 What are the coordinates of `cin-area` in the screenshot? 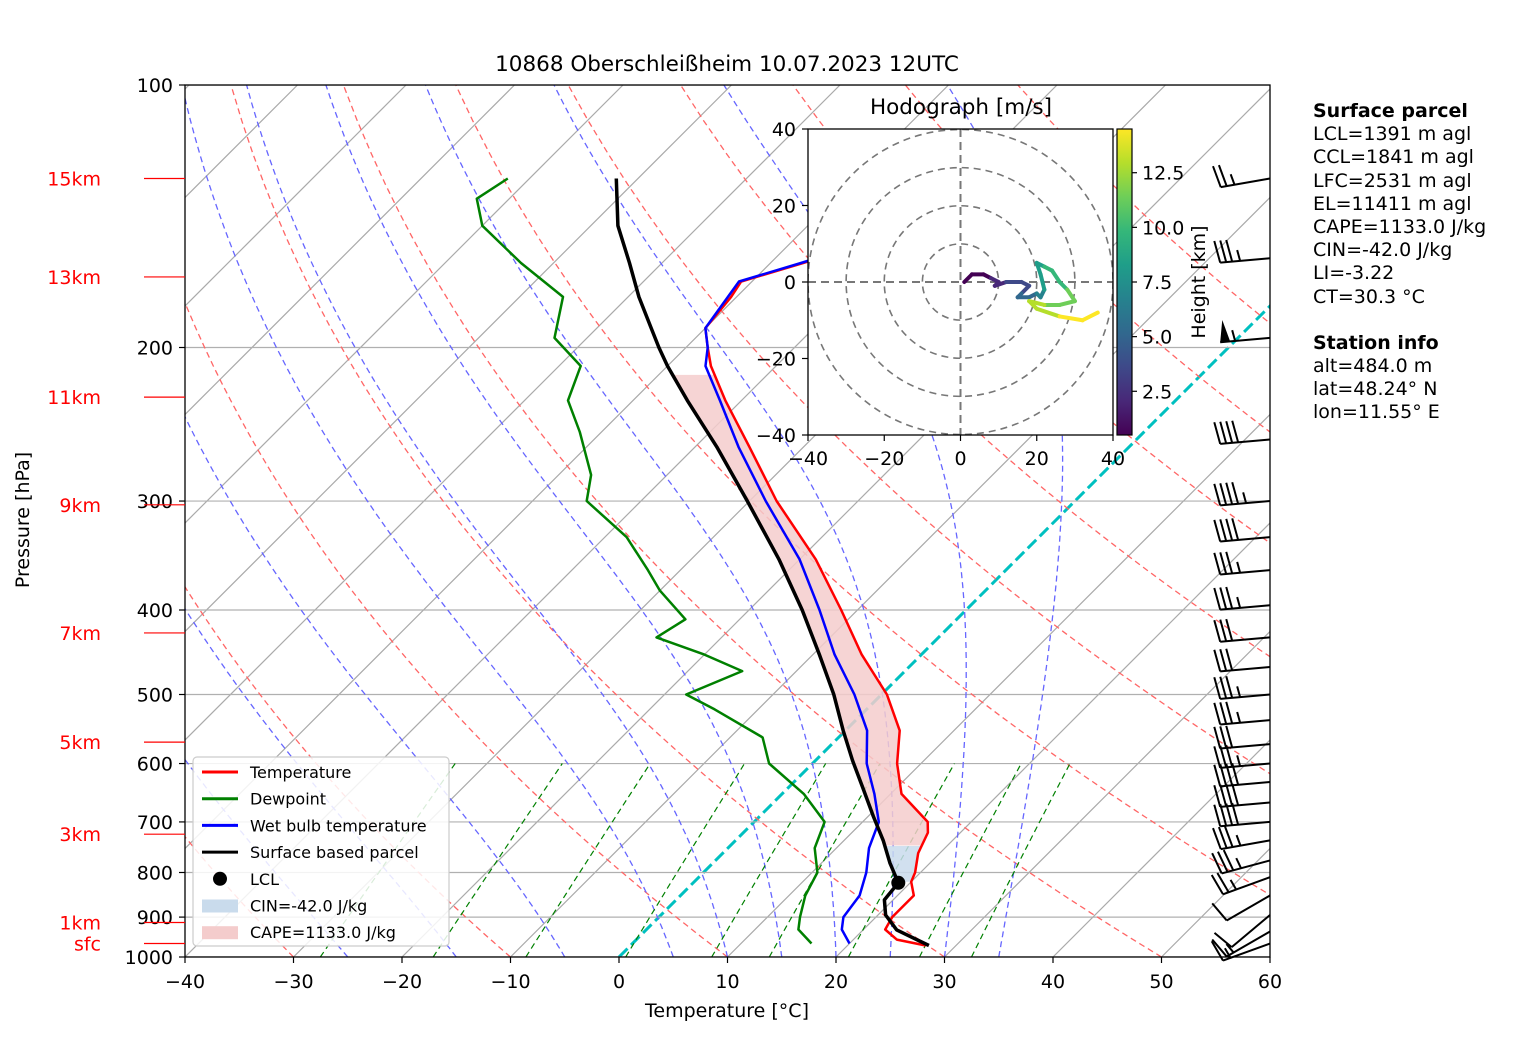 It's located at (903, 864).